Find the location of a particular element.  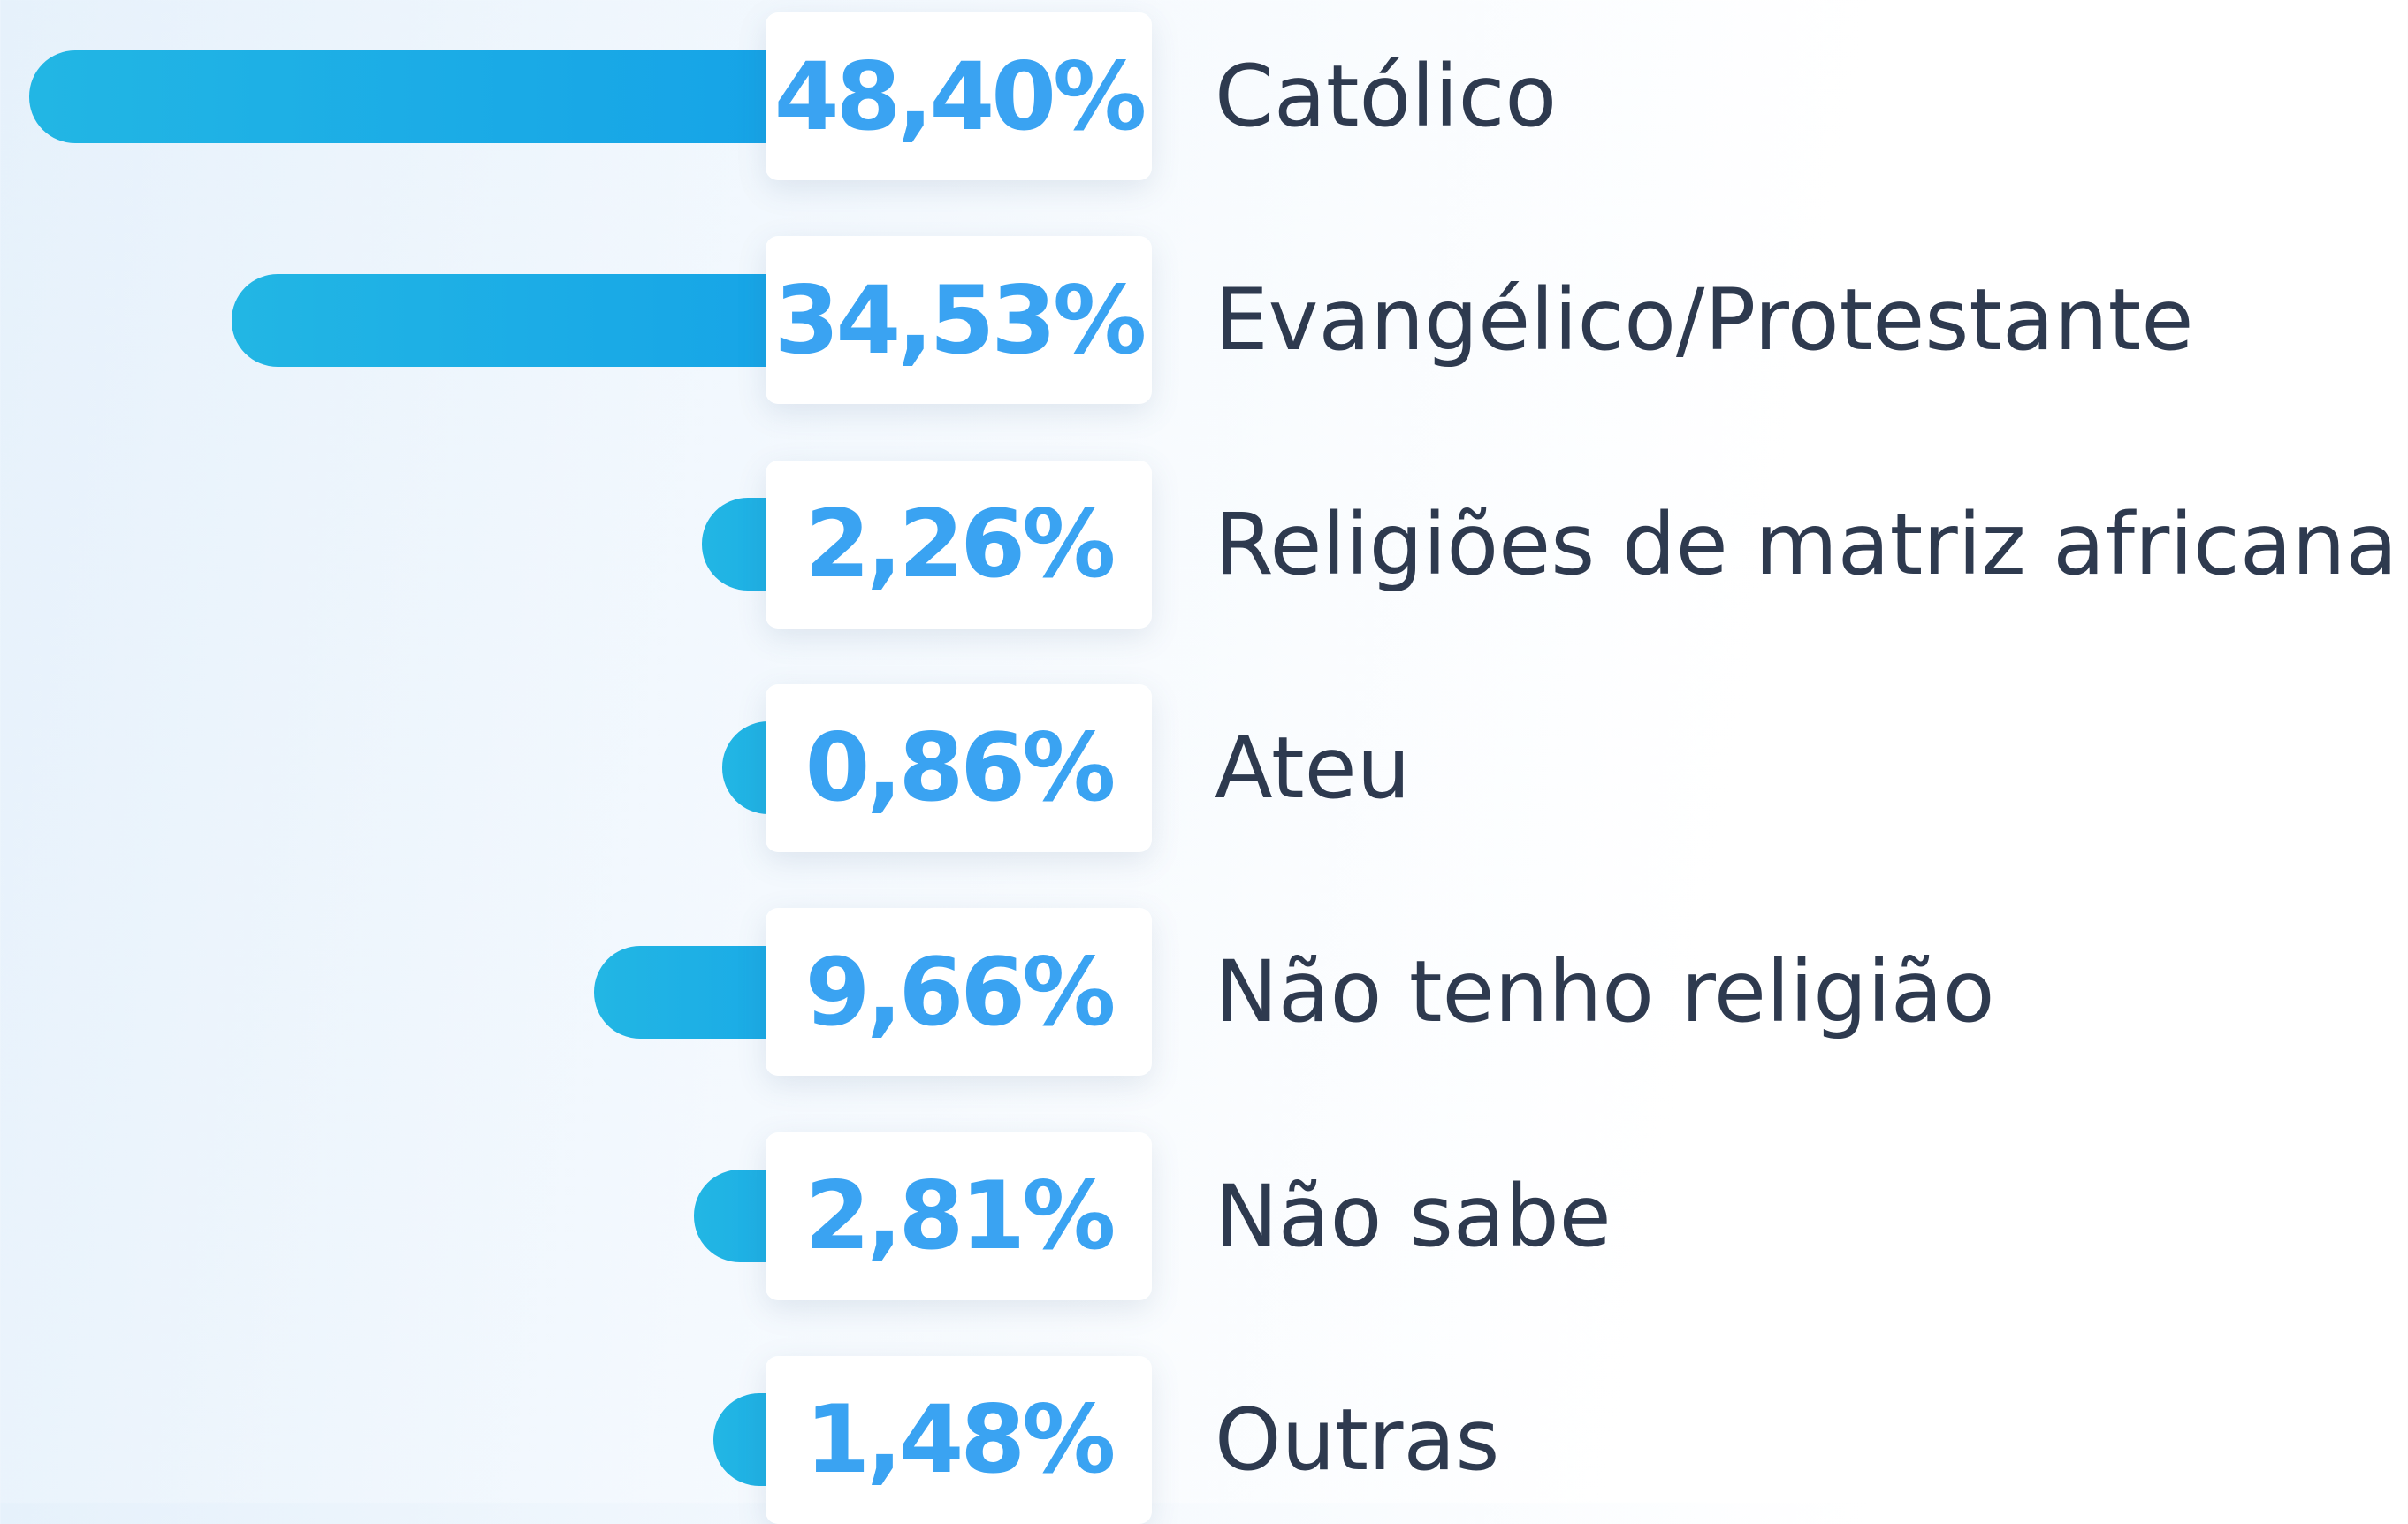

value-label: 2,81% is located at coordinates (959, 1216).